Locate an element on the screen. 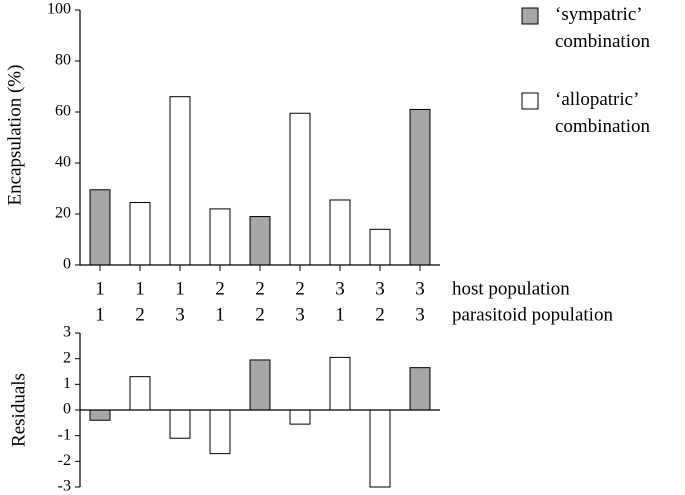 The width and height of the screenshot is (685, 495). legend-label: ‘sympatric’ combination is located at coordinates (602, 28).